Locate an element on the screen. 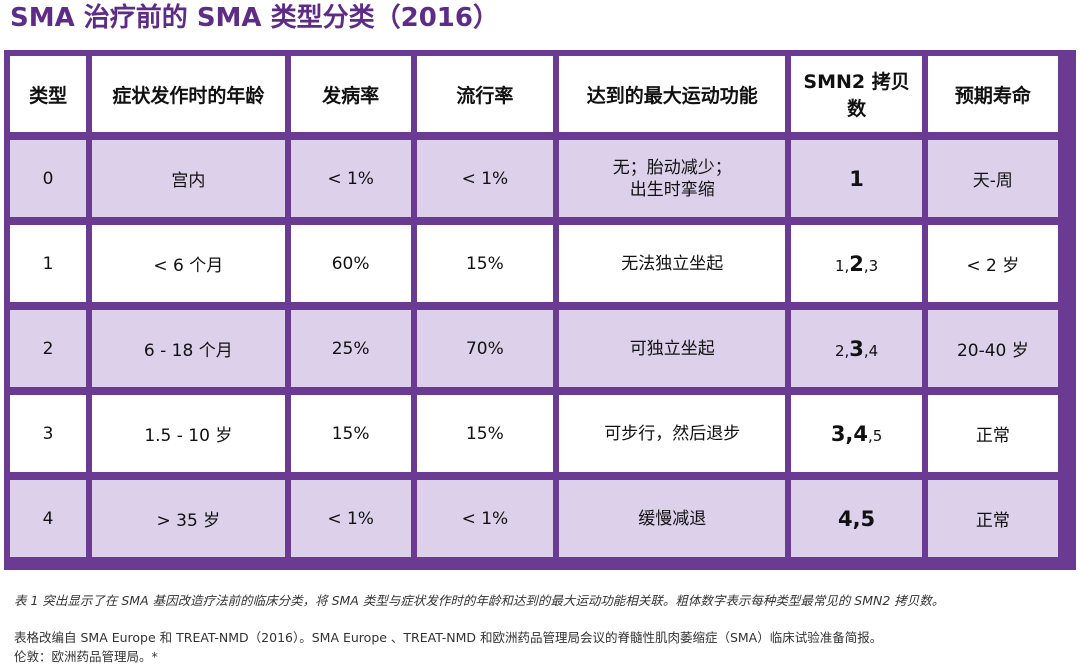 This screenshot has height=666, width=1080. cell-incidence: 25% is located at coordinates (350, 348).